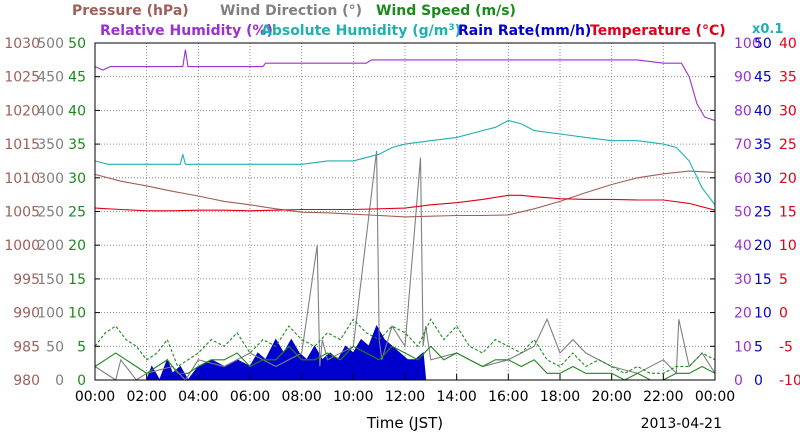  What do you see at coordinates (250, 397) in the screenshot?
I see `x-tick-label: 06:00` at bounding box center [250, 397].